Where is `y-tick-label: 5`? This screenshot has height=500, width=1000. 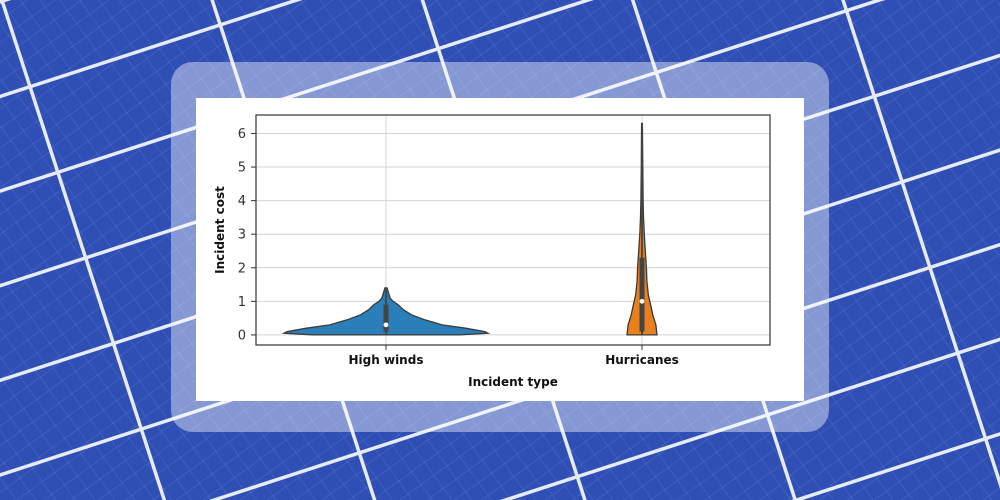 y-tick-label: 5 is located at coordinates (242, 168).